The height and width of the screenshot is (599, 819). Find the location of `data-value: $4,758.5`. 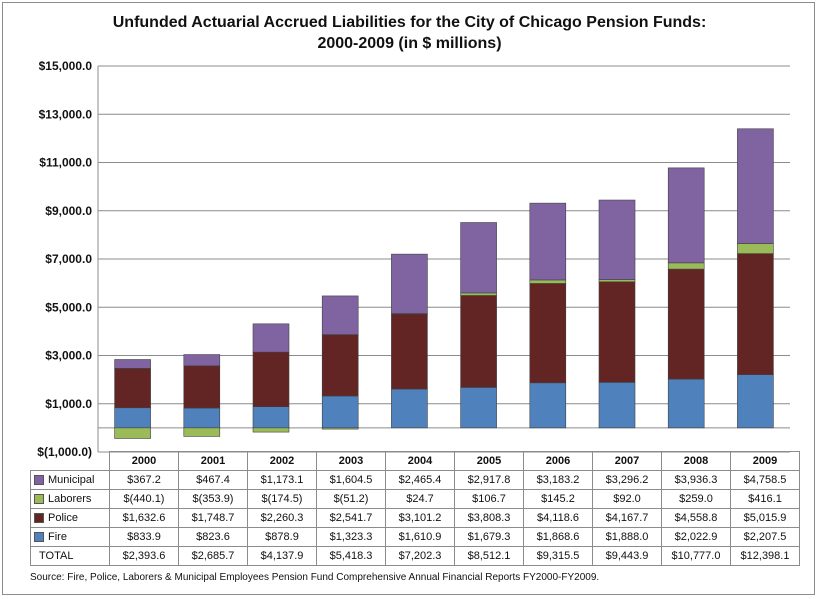

data-value: $4,758.5 is located at coordinates (765, 480).